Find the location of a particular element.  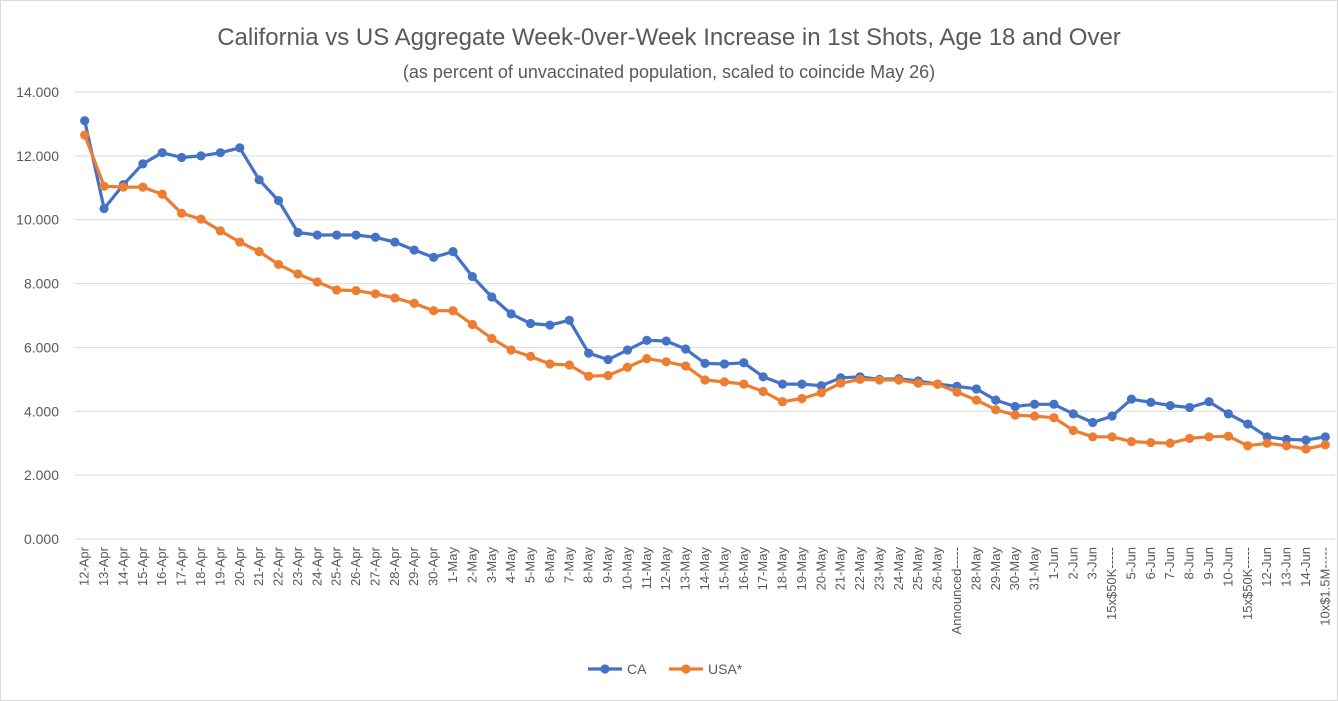

legend-label: USA* is located at coordinates (725, 669).